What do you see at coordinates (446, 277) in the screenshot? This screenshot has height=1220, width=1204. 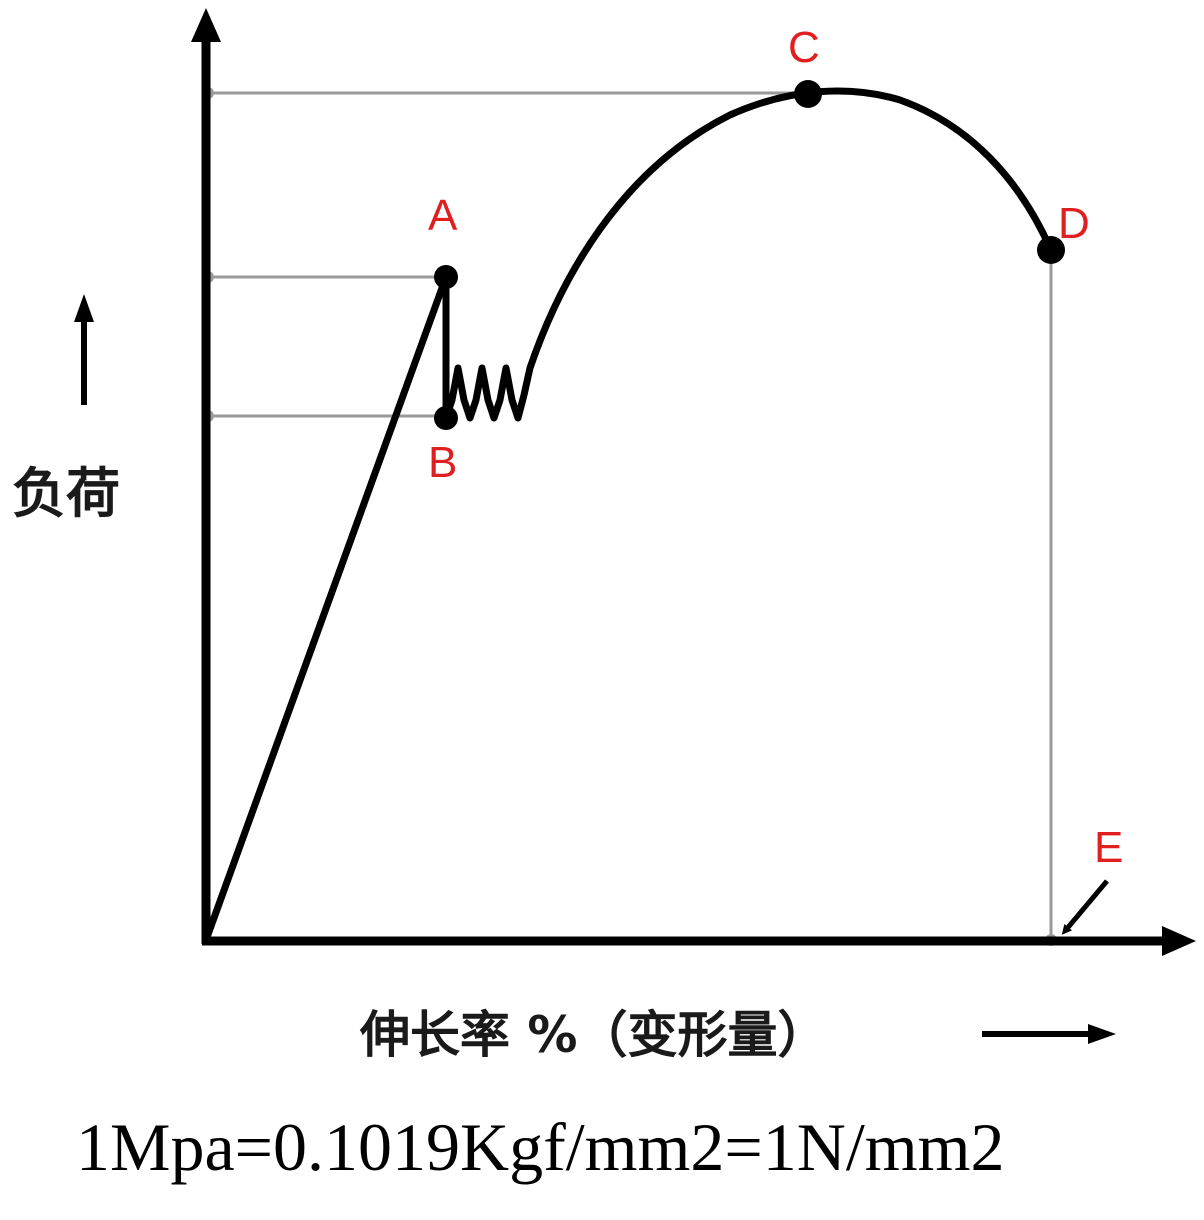 I see `point-a-marker` at bounding box center [446, 277].